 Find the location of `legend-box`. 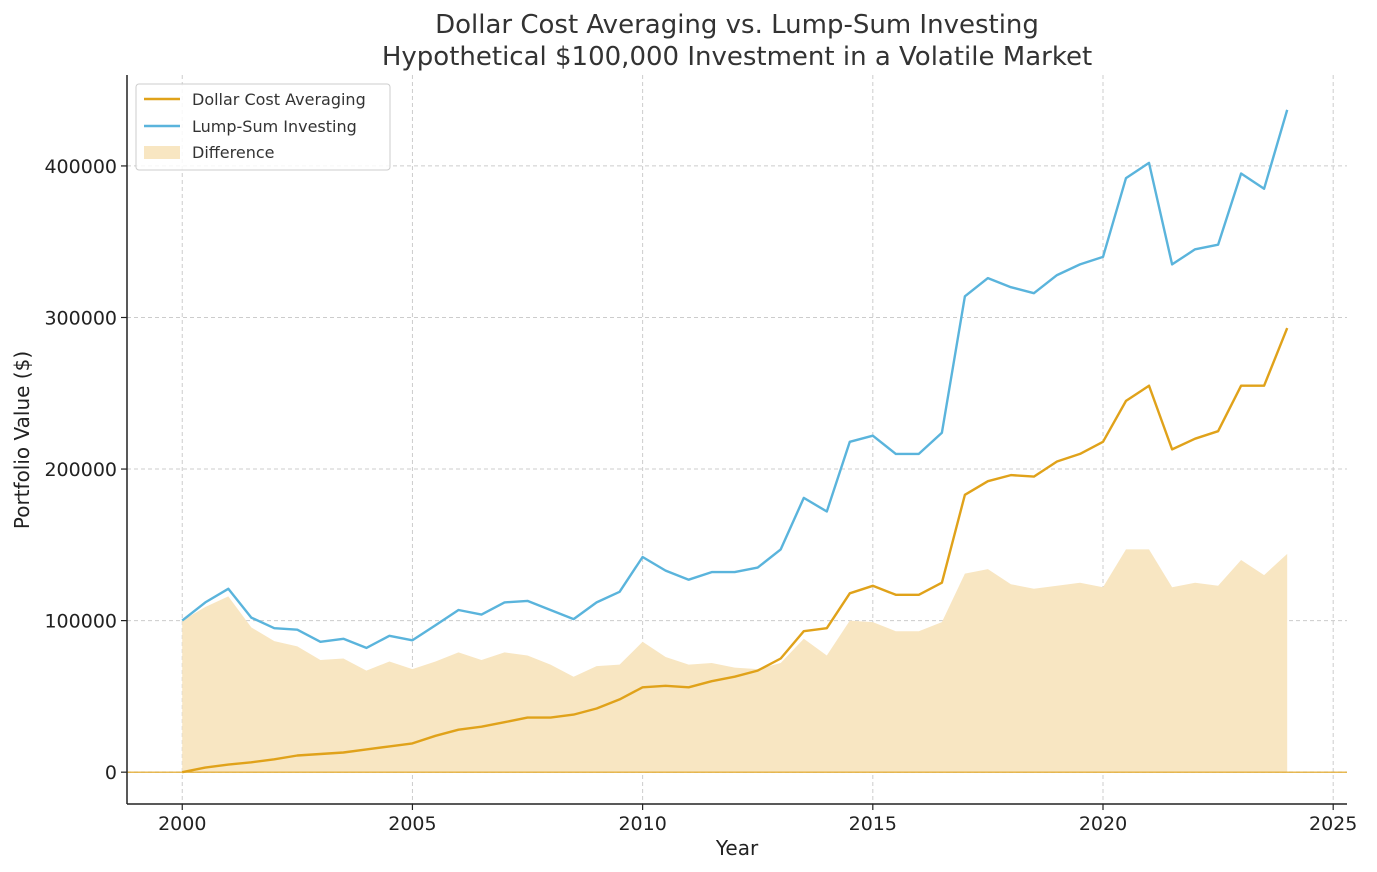

legend-box is located at coordinates (263, 127).